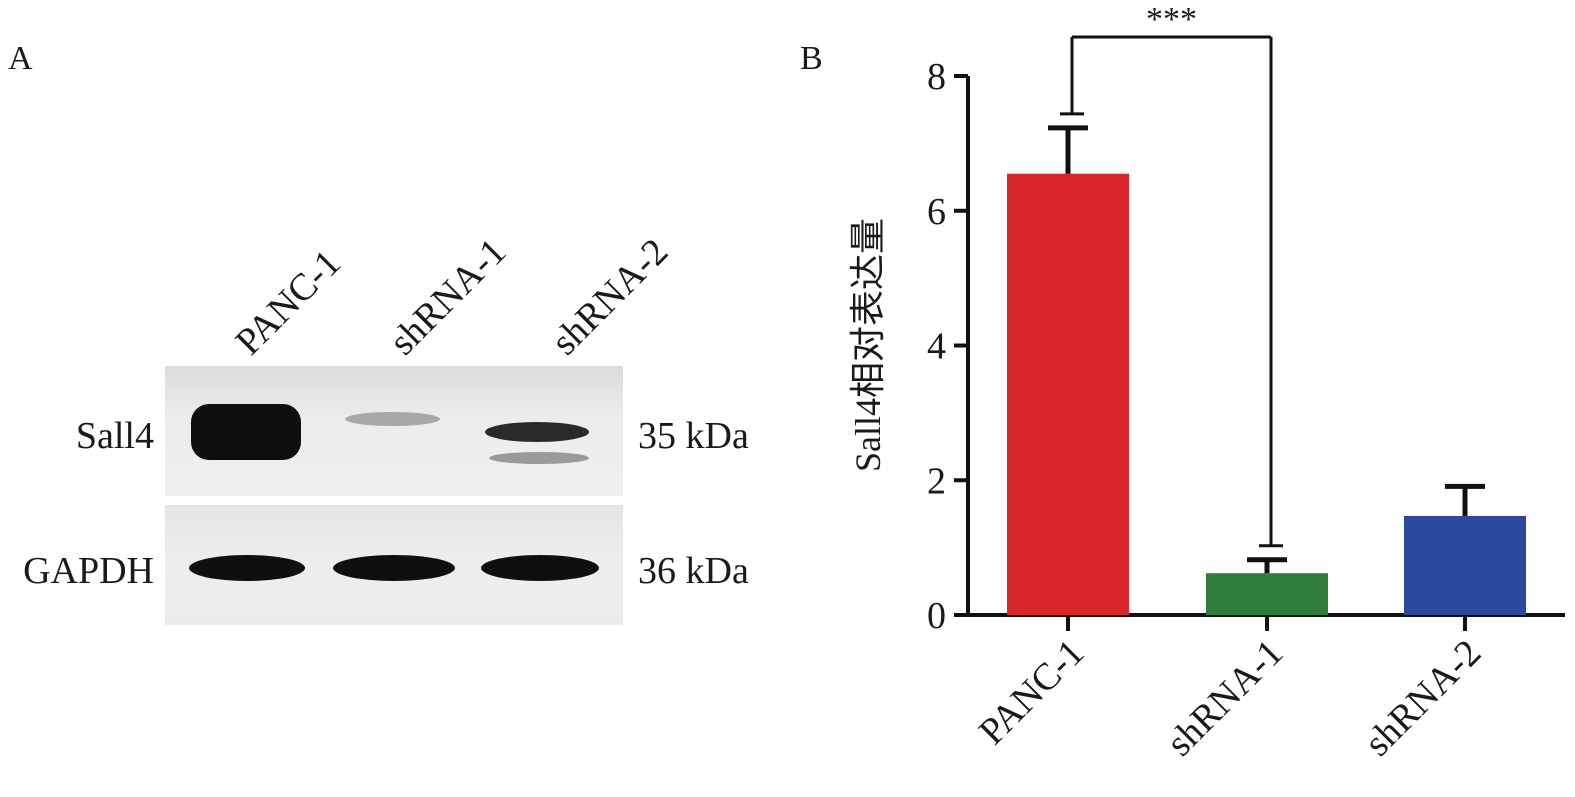 This screenshot has height=797, width=1575. What do you see at coordinates (936, 212) in the screenshot?
I see `y-tick-label-3: 6` at bounding box center [936, 212].